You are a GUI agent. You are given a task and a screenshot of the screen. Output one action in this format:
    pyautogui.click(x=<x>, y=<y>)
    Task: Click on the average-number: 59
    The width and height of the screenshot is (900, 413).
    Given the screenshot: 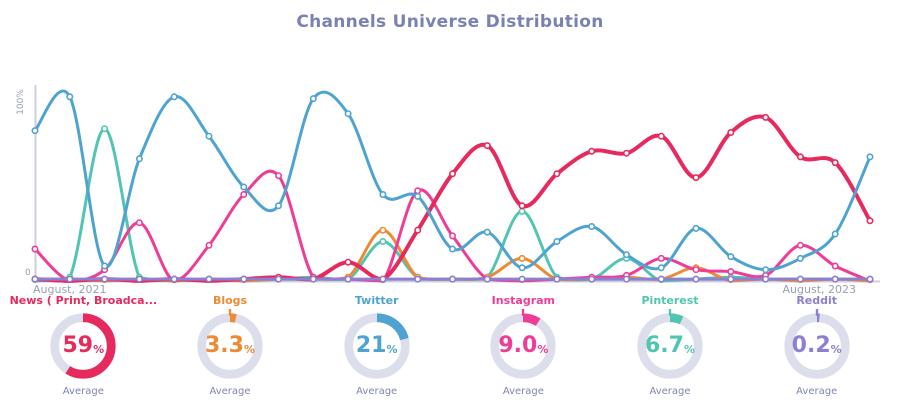 What is the action you would take?
    pyautogui.click(x=78, y=345)
    